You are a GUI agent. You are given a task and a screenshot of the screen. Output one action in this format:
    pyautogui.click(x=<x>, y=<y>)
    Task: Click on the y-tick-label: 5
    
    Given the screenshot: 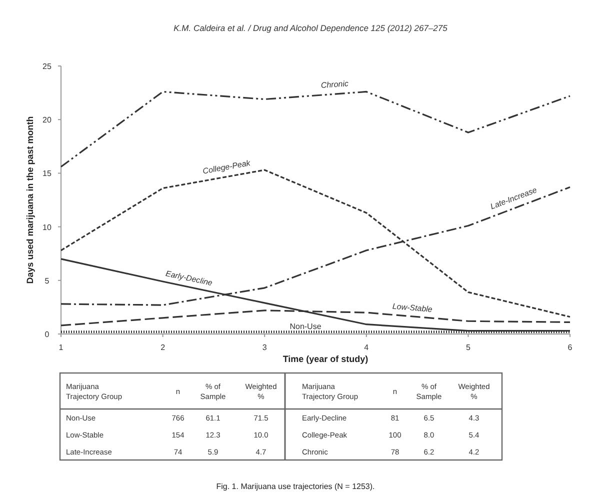 What is the action you would take?
    pyautogui.click(x=47, y=281)
    